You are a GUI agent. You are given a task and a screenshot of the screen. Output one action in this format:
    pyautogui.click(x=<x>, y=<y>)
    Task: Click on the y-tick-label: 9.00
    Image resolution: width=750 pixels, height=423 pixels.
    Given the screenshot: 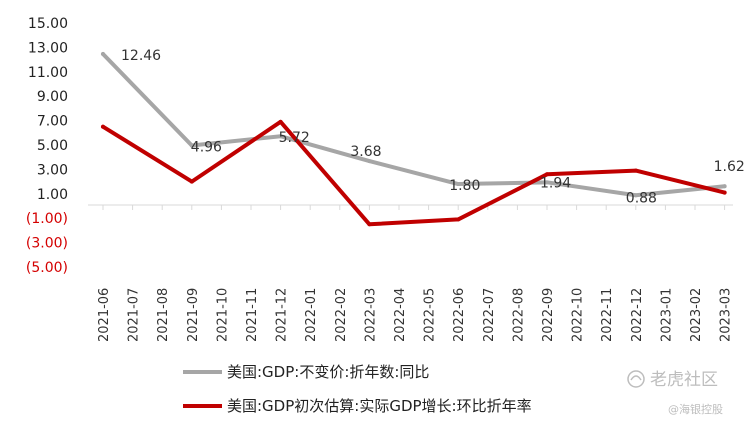 What is the action you would take?
    pyautogui.click(x=52, y=97)
    